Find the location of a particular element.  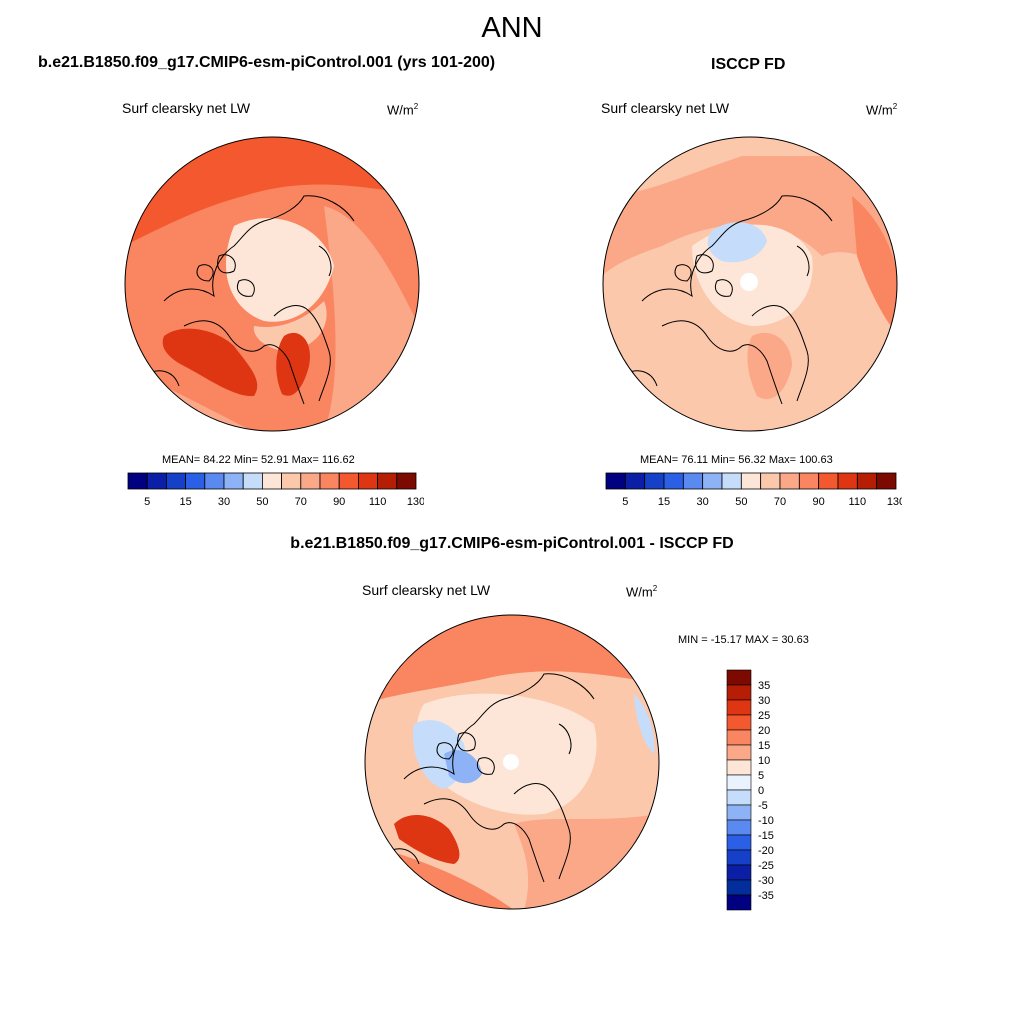

colorbar-tick-label: 30 is located at coordinates (224, 502).